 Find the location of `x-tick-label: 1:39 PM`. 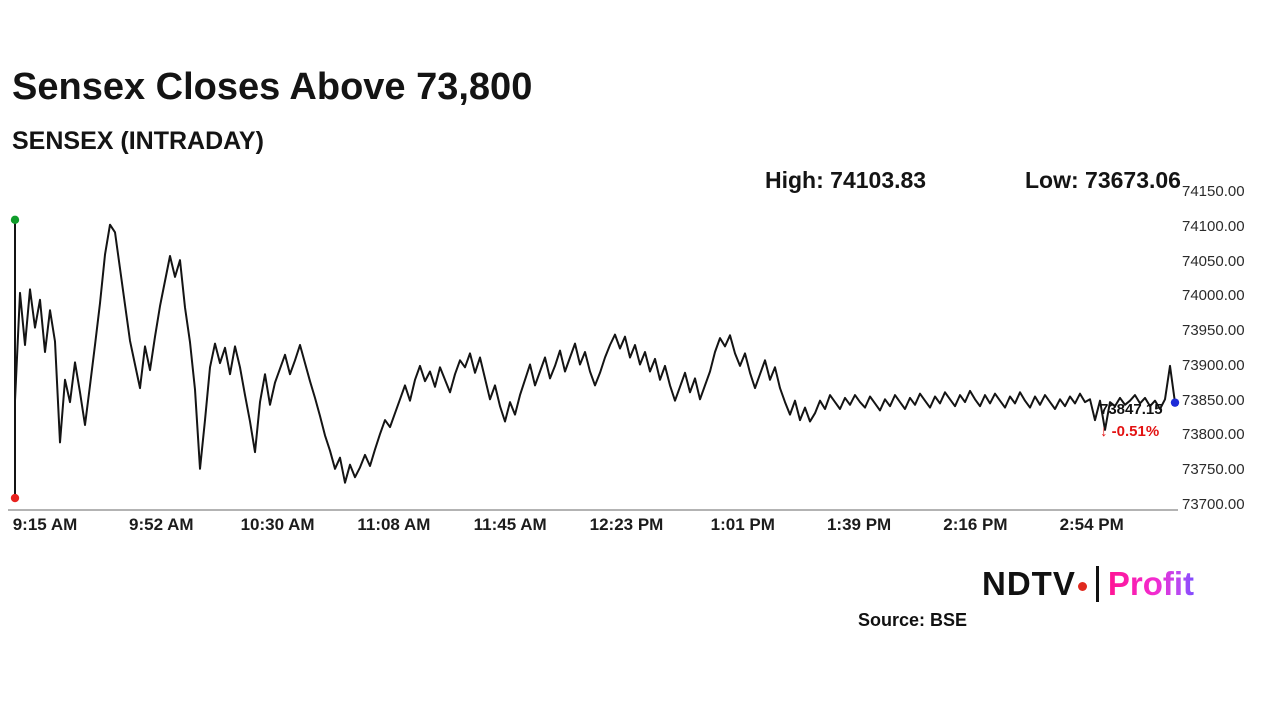

x-tick-label: 1:39 PM is located at coordinates (859, 524).